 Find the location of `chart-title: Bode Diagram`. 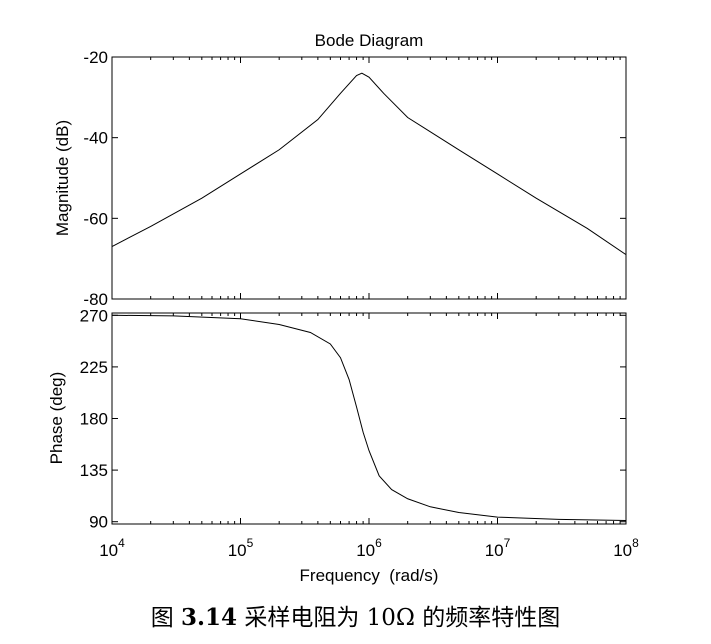

chart-title: Bode Diagram is located at coordinates (369, 40).